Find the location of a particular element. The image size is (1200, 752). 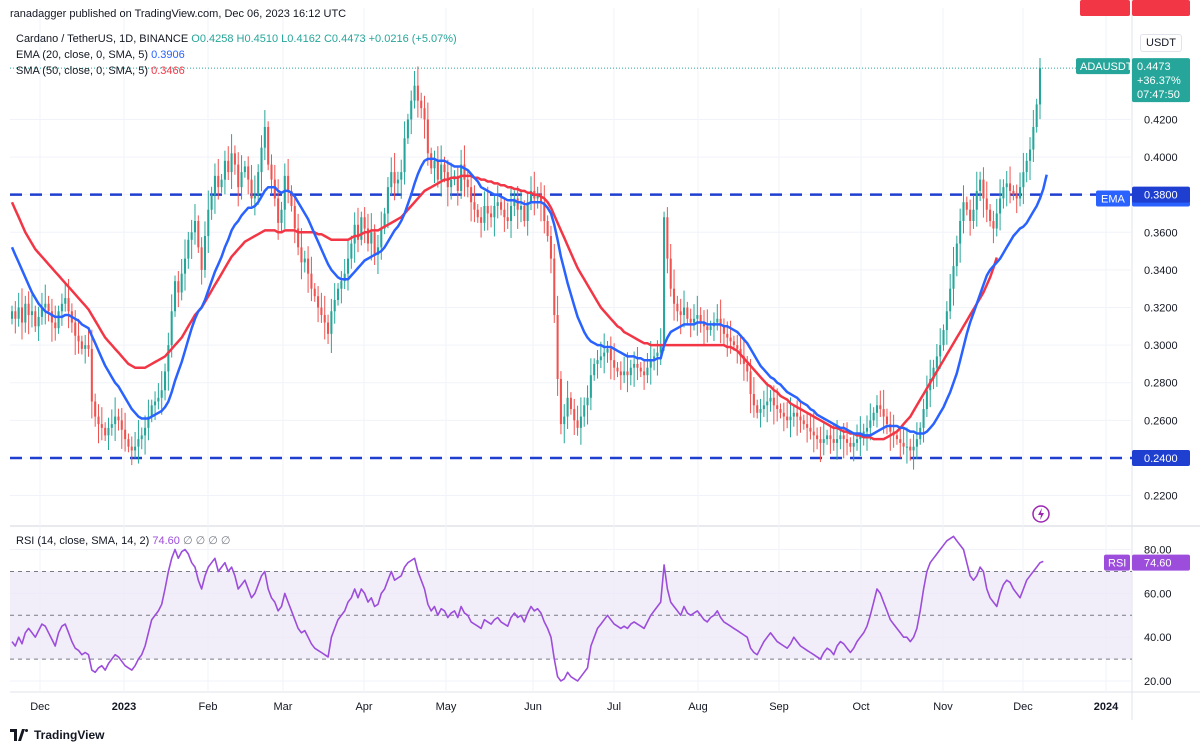

price-tick-label: 0.2200 is located at coordinates (1161, 497).